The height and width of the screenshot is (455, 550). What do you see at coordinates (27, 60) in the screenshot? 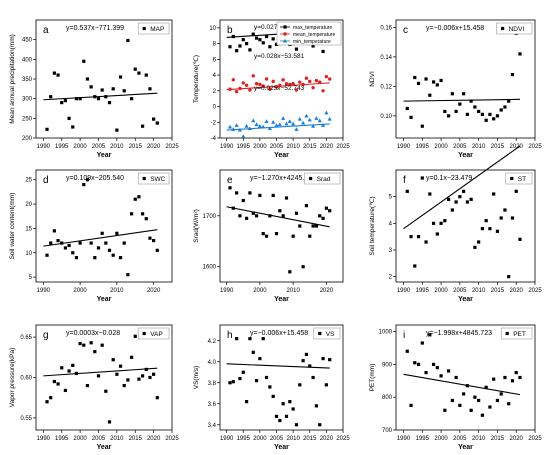
I see `y-tick-label: 400` at bounding box center [27, 60].